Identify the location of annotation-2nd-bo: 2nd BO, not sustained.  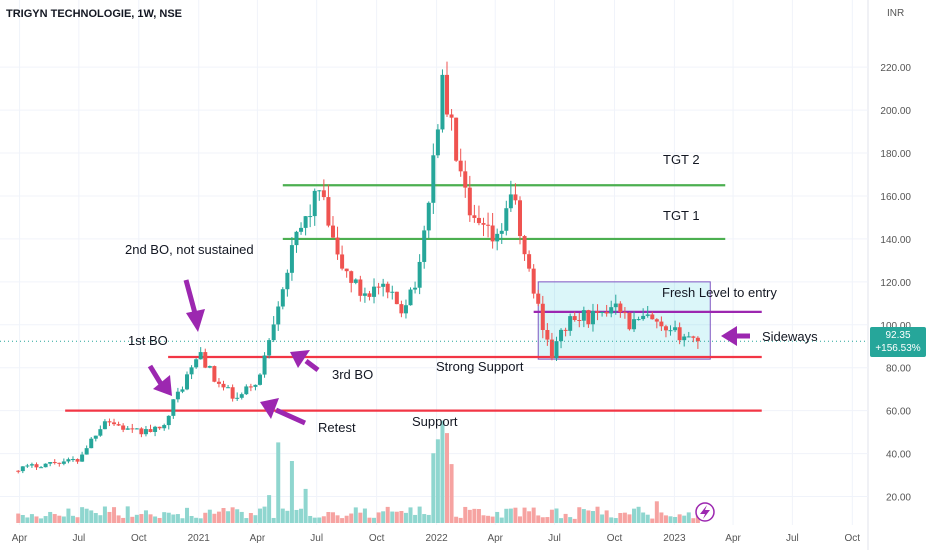
(189, 249).